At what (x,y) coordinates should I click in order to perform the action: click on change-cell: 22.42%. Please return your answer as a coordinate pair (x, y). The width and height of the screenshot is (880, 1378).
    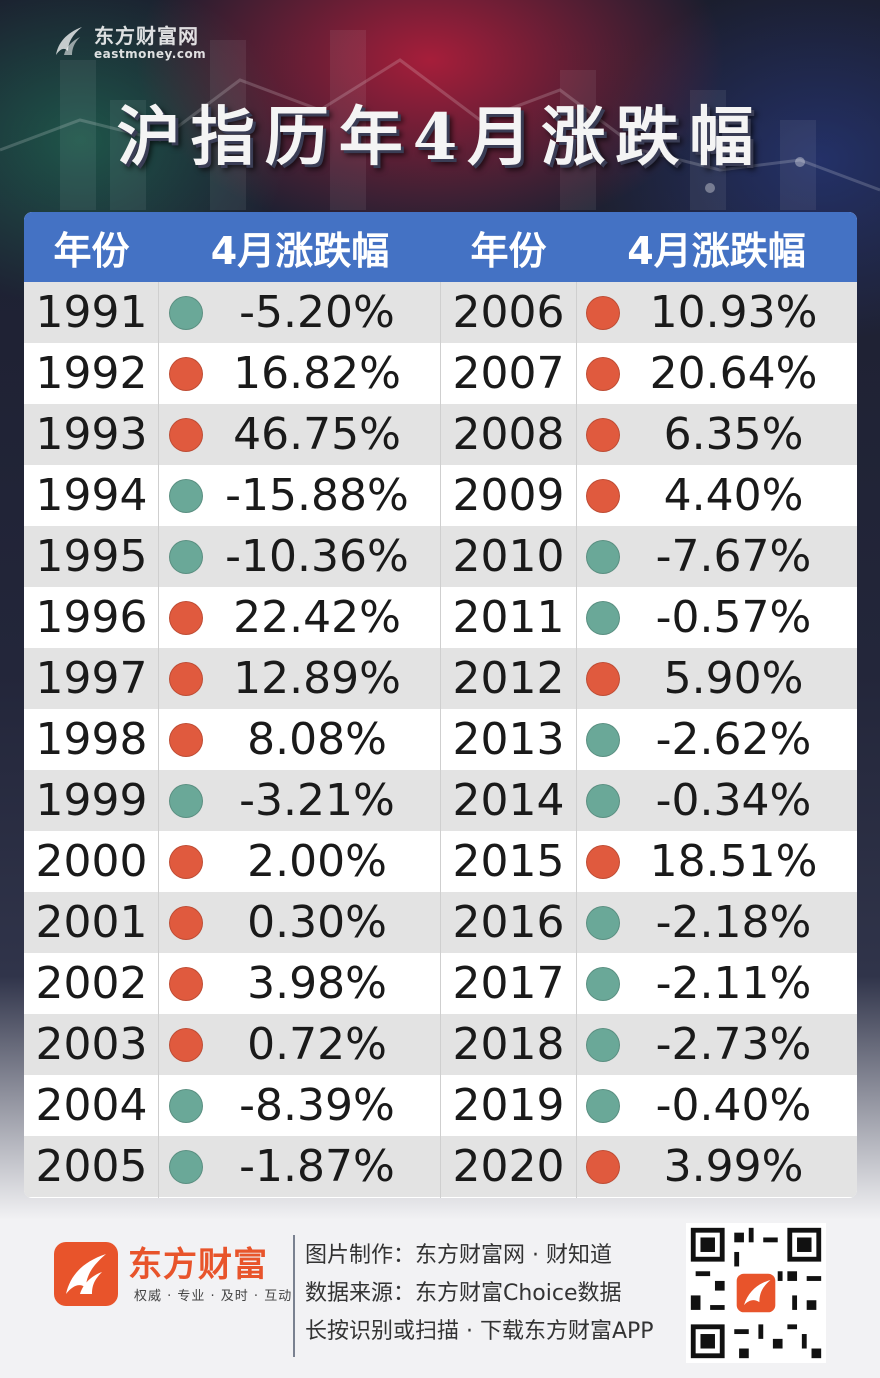
    Looking at the image, I should click on (300, 617).